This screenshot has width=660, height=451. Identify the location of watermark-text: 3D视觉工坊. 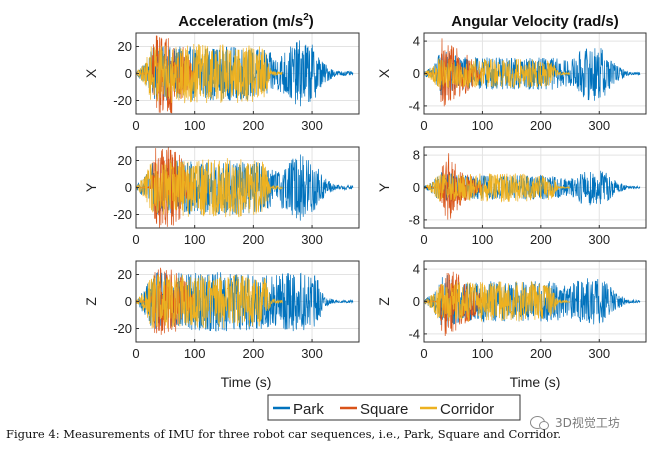
(587, 423).